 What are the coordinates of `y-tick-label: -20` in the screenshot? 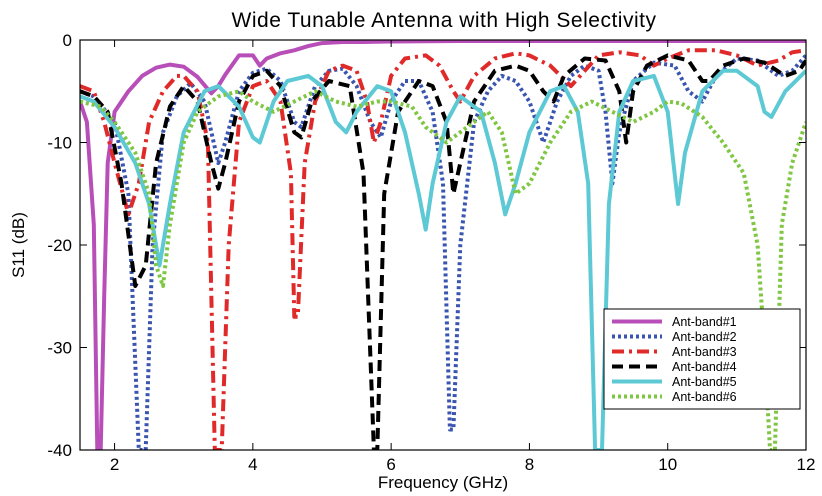 It's located at (59, 245).